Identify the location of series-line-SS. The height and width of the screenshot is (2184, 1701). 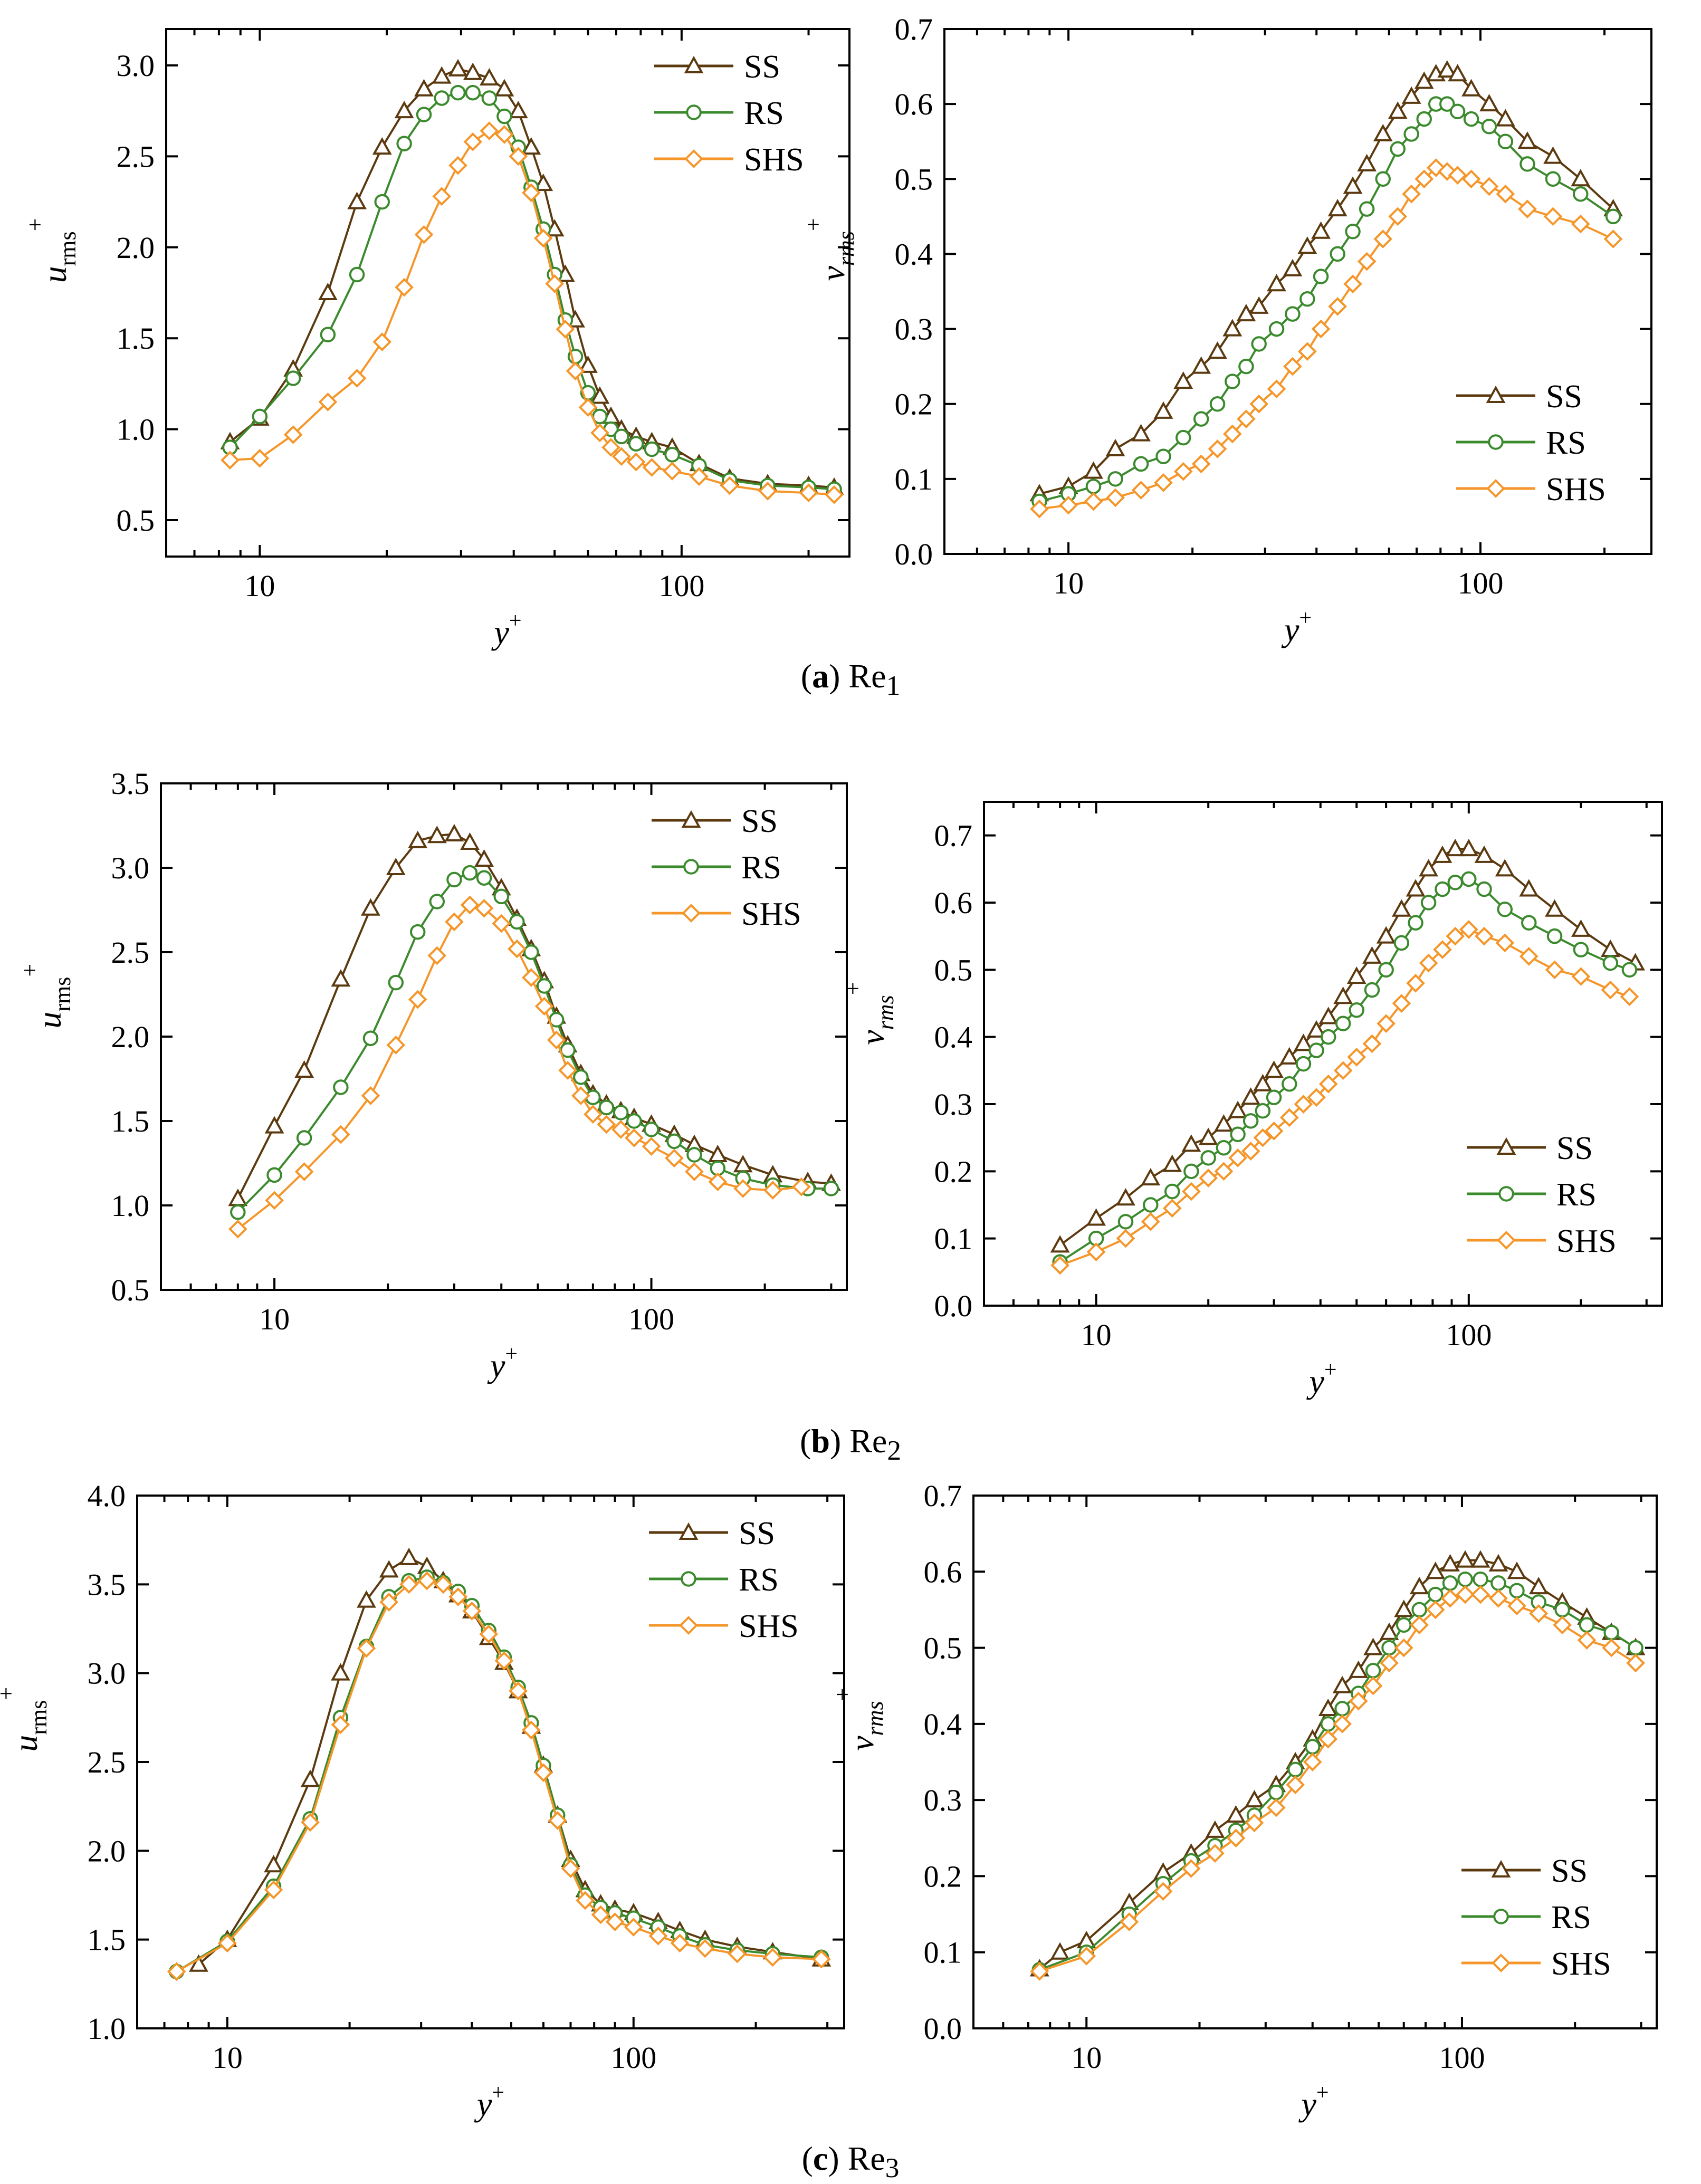
(1347, 1047).